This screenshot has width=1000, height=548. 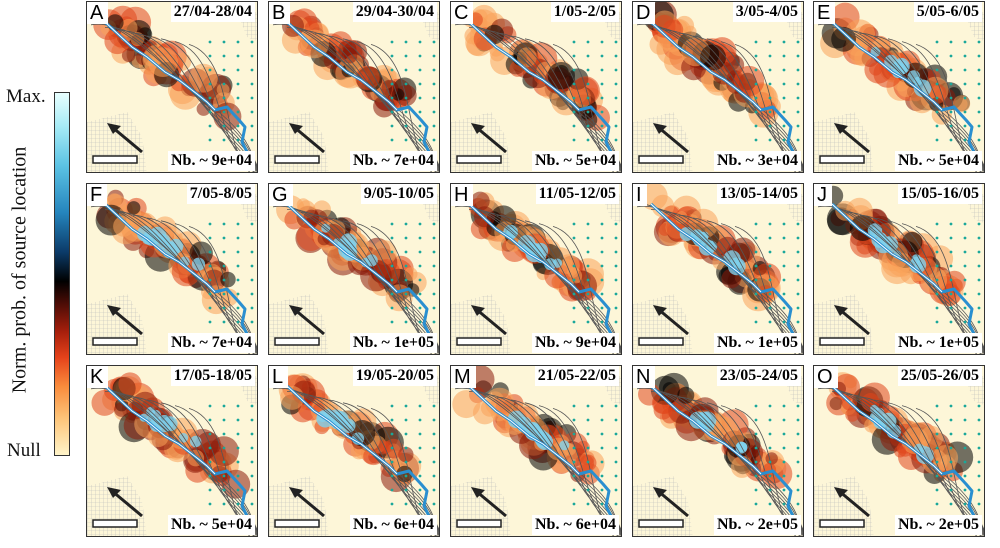 What do you see at coordinates (766, 12) in the screenshot?
I see `panel-date-range: 3/05-4/05` at bounding box center [766, 12].